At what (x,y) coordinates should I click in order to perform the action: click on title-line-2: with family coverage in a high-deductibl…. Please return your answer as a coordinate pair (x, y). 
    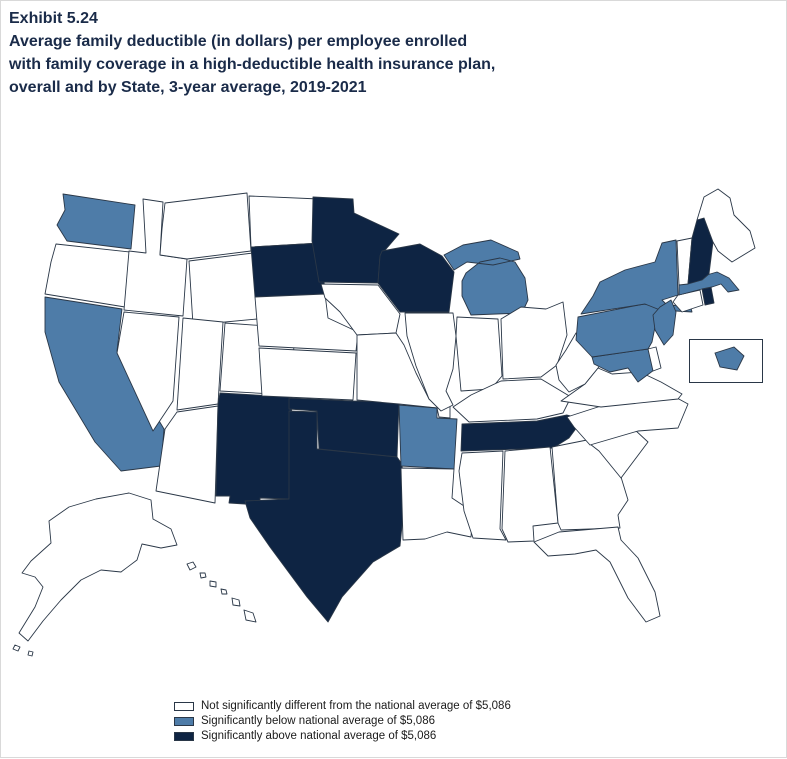
    Looking at the image, I should click on (252, 64).